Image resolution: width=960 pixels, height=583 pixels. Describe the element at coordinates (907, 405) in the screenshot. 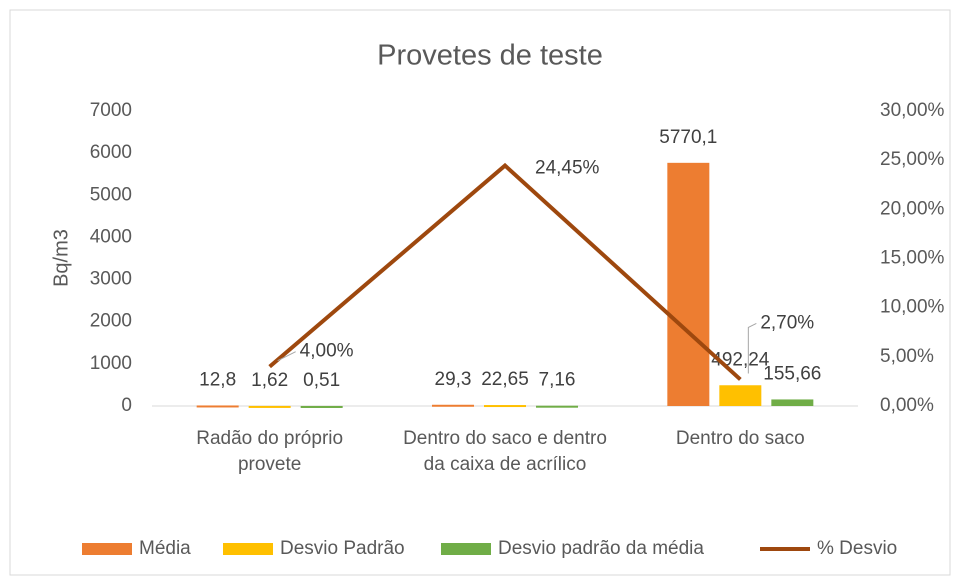

I see `y2-tick-label: 0,00%` at that location.